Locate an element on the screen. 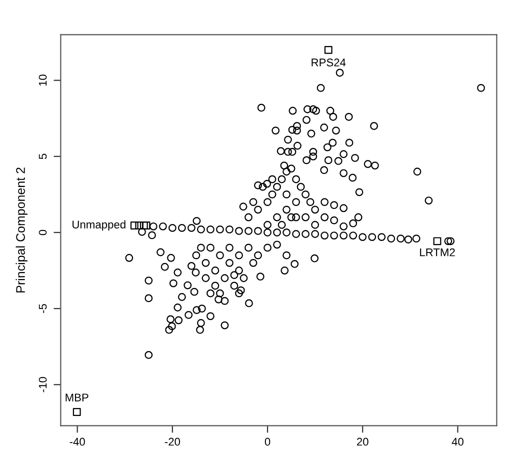 This screenshot has width=505, height=472. annotation: MBP is located at coordinates (77, 398).